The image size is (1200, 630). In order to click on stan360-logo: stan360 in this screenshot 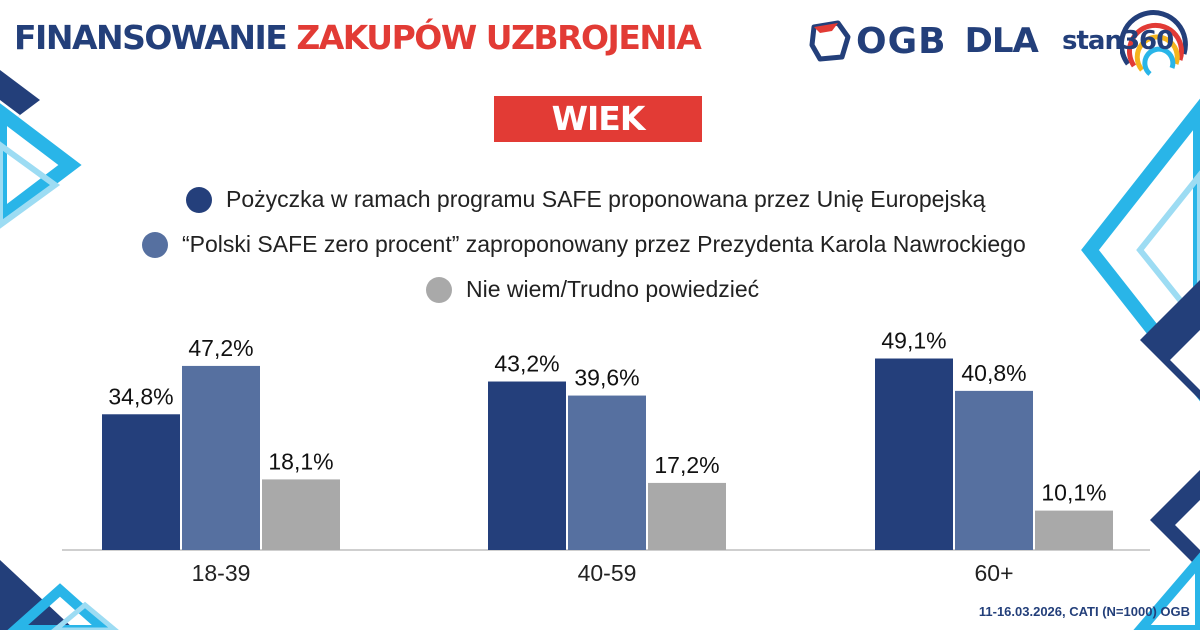, I will do `click(1127, 43)`.